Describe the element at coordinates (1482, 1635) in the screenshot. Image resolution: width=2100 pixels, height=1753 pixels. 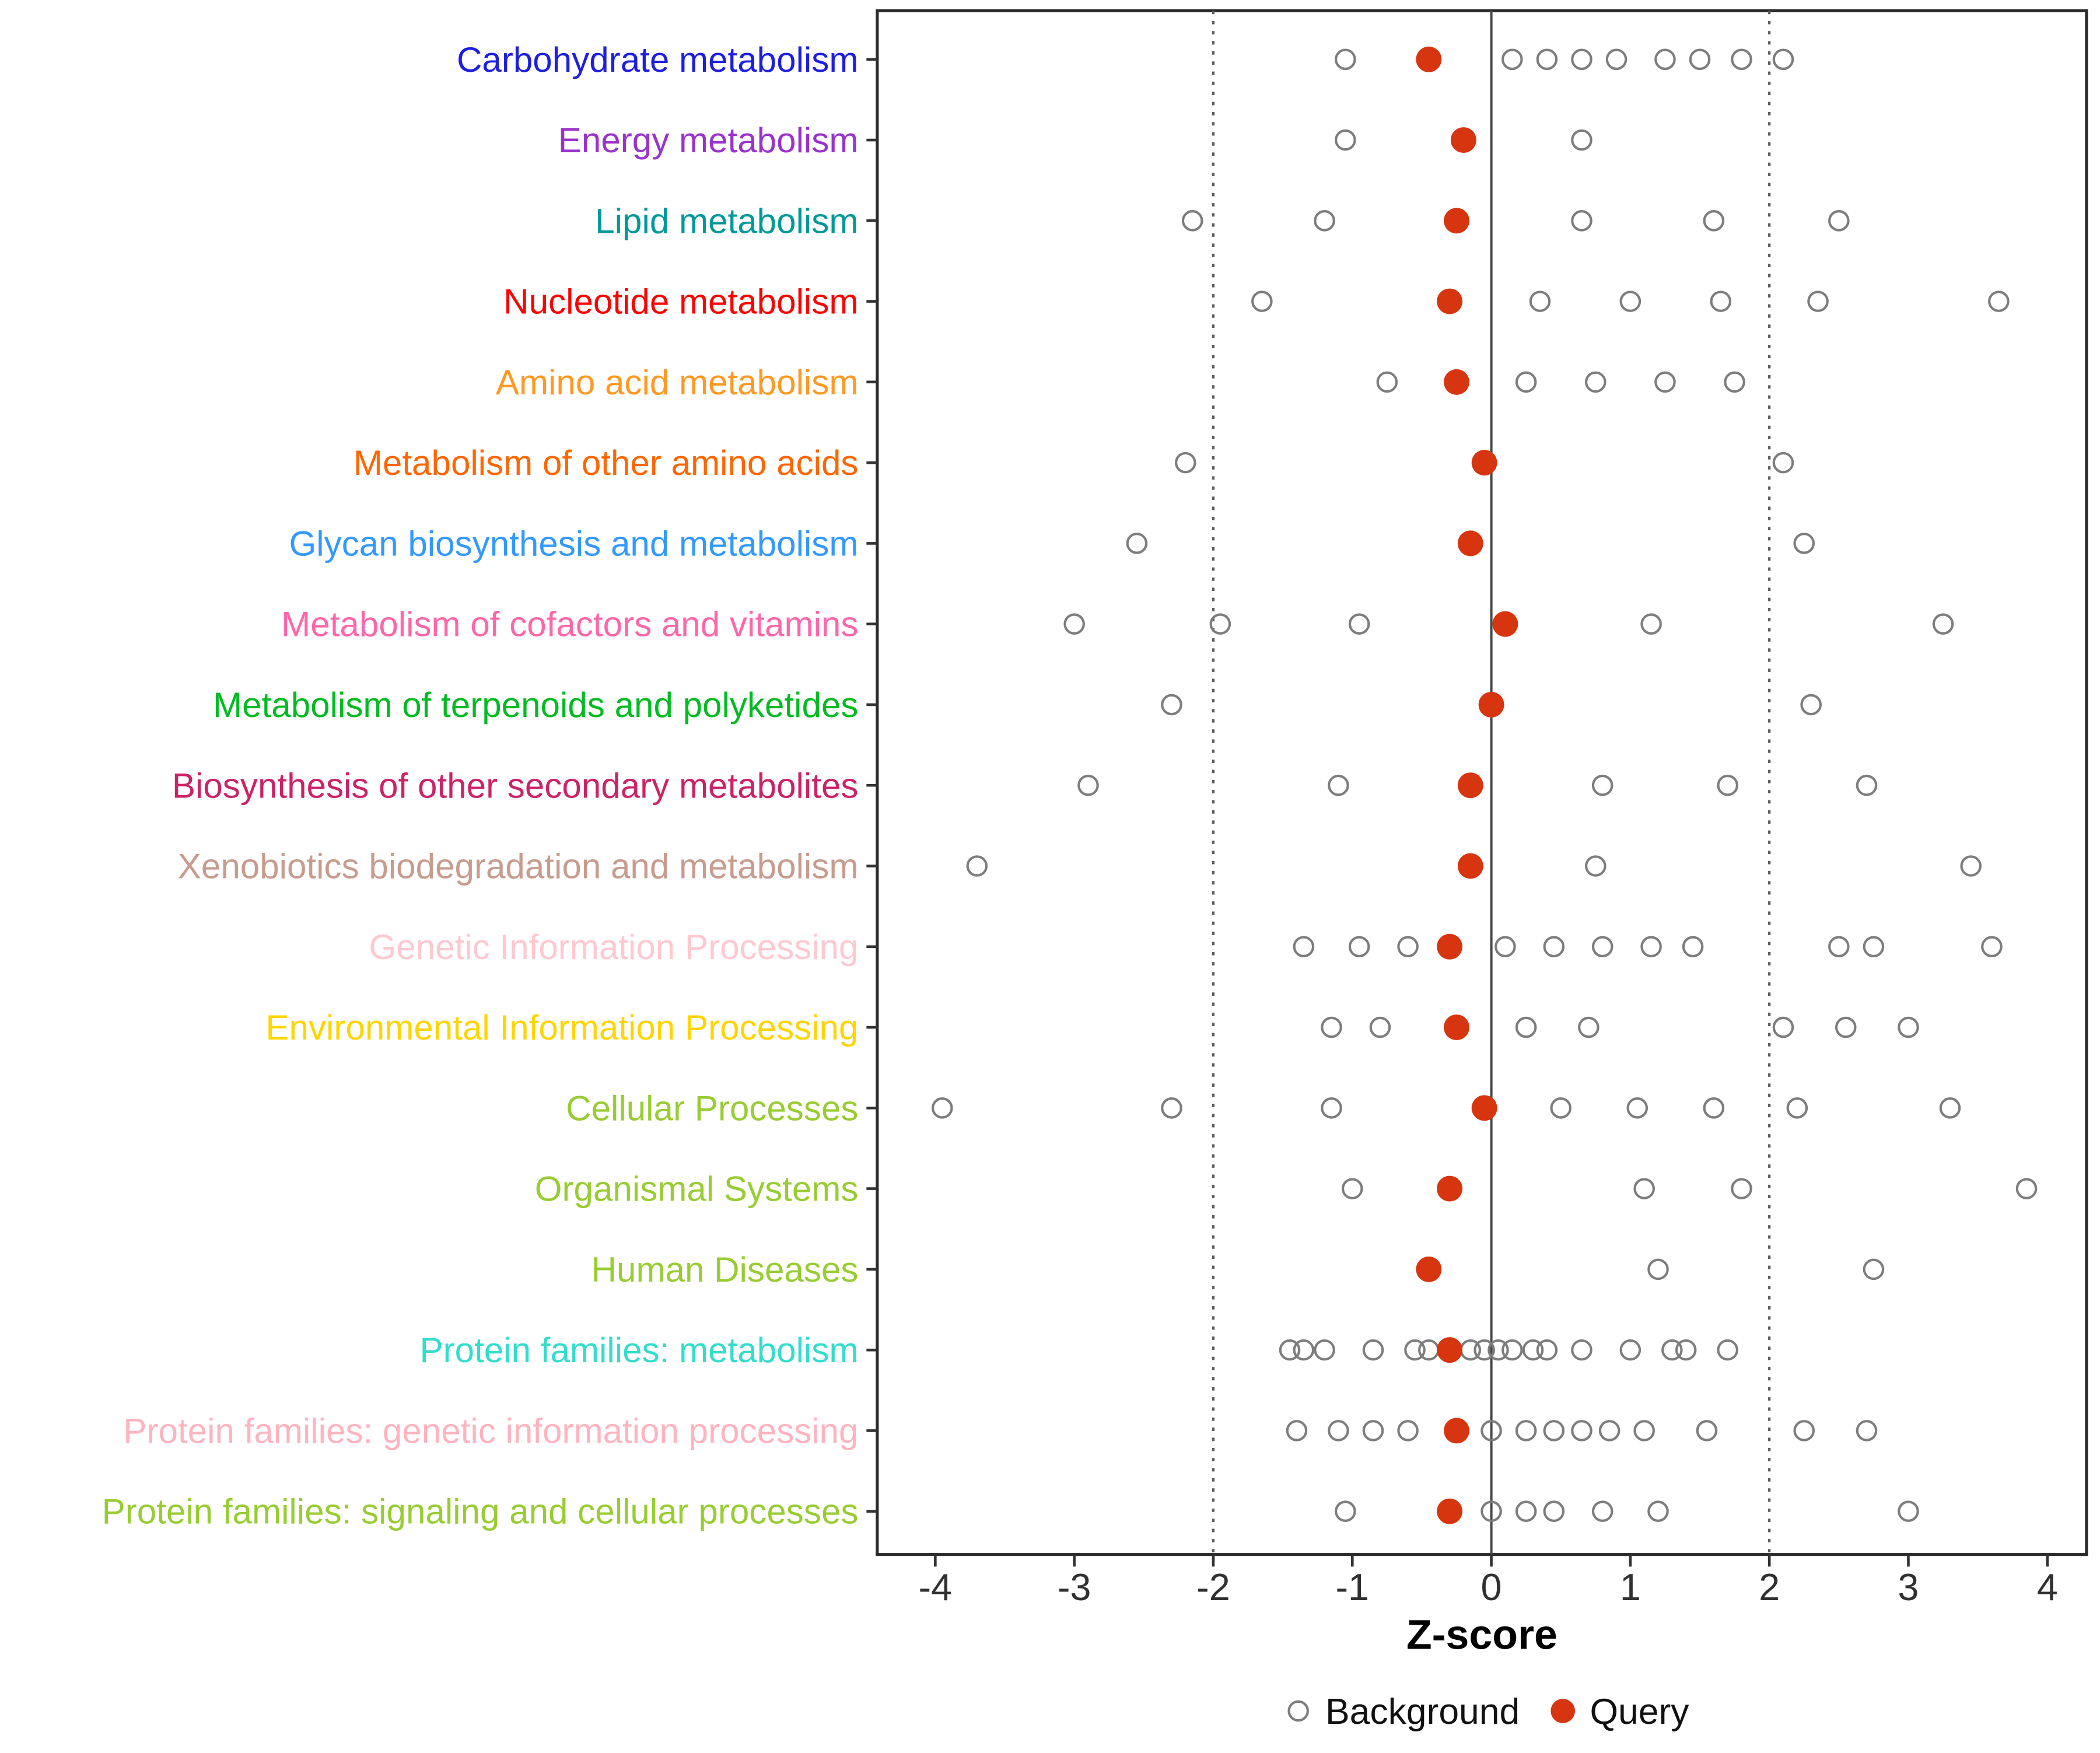
I see `x-axis-title: Z-score` at that location.